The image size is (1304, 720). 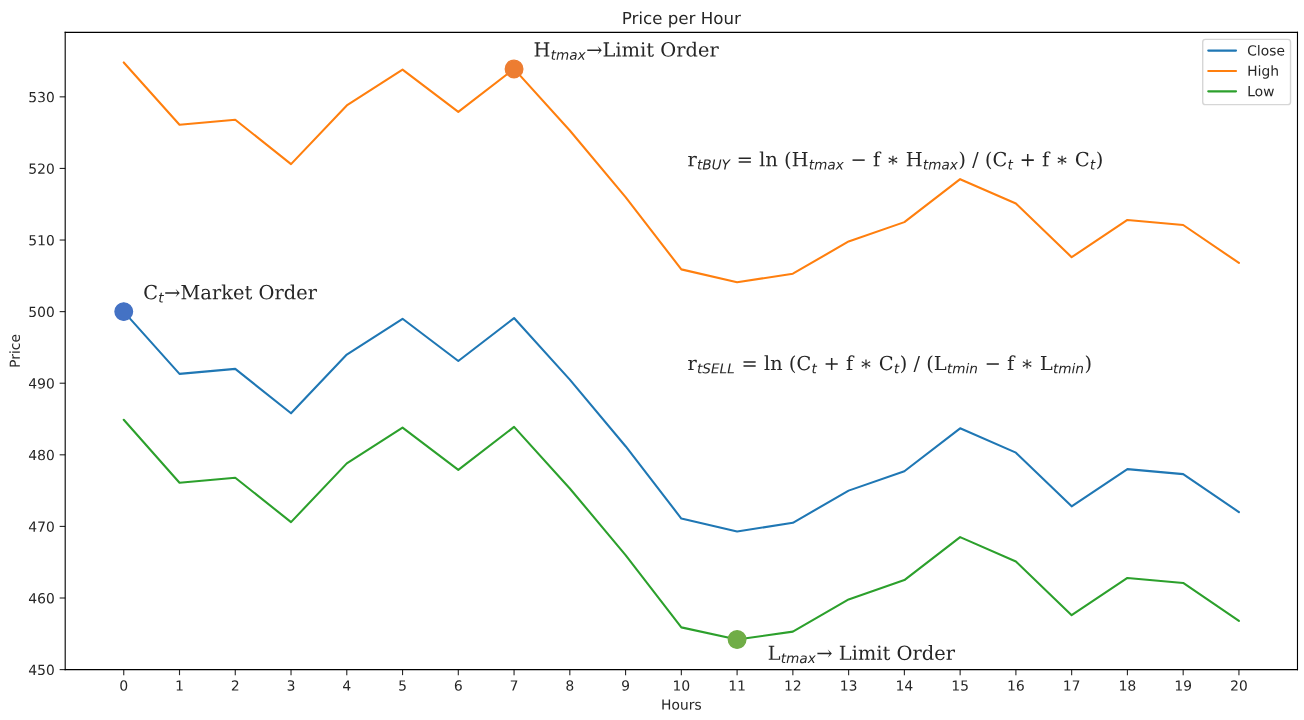 What do you see at coordinates (41, 168) in the screenshot?
I see `y-tick-label: 520` at bounding box center [41, 168].